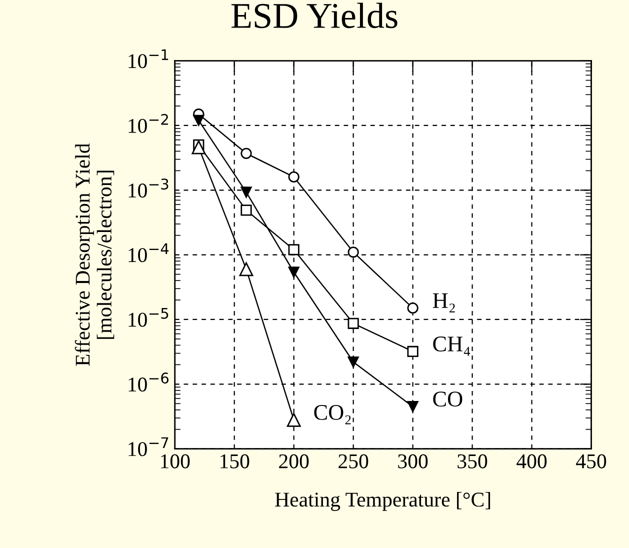  I want to click on x-tick-label: 400, so click(531, 461).